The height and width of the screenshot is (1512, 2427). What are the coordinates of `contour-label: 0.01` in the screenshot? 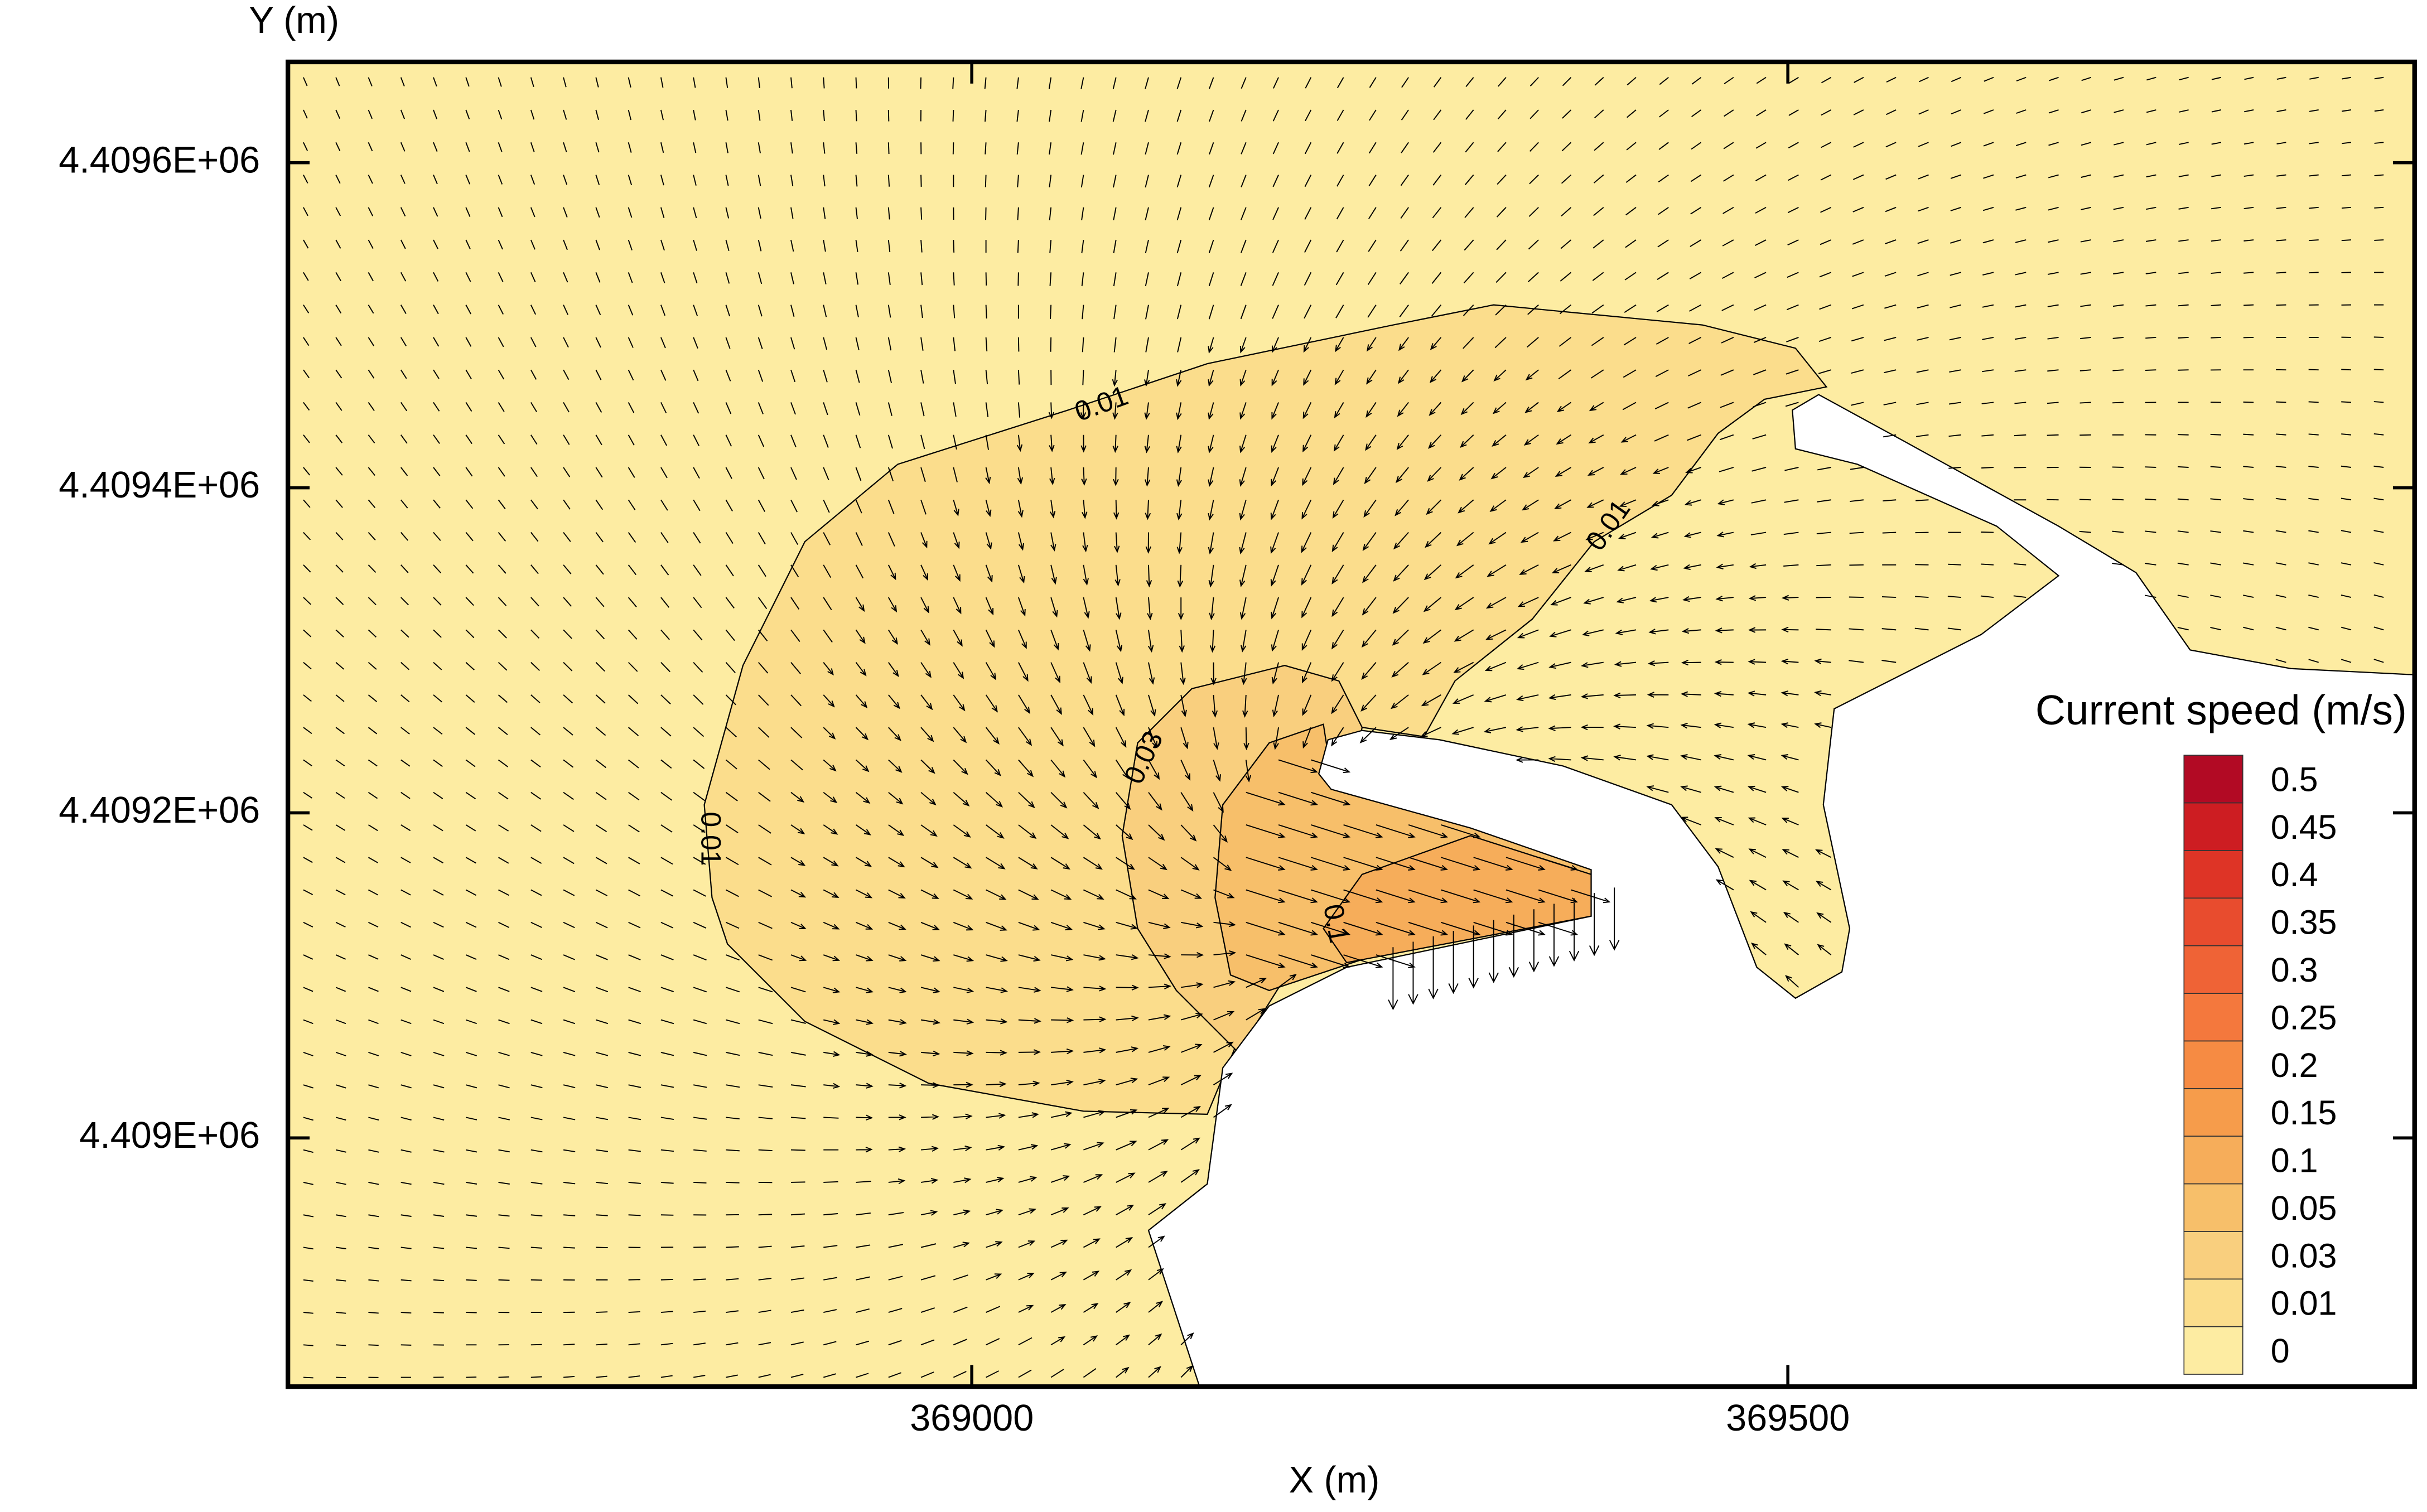 It's located at (711, 839).